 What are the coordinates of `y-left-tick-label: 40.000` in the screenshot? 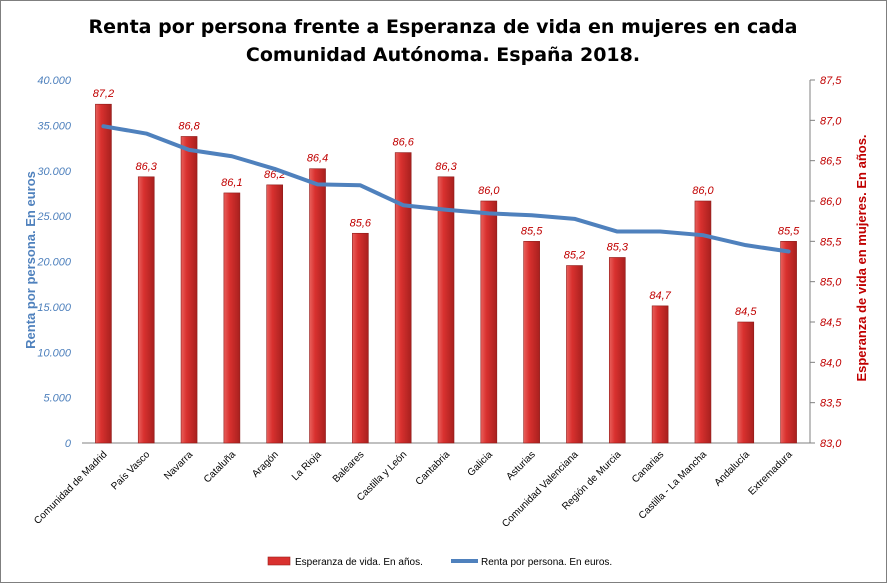 It's located at (54, 81).